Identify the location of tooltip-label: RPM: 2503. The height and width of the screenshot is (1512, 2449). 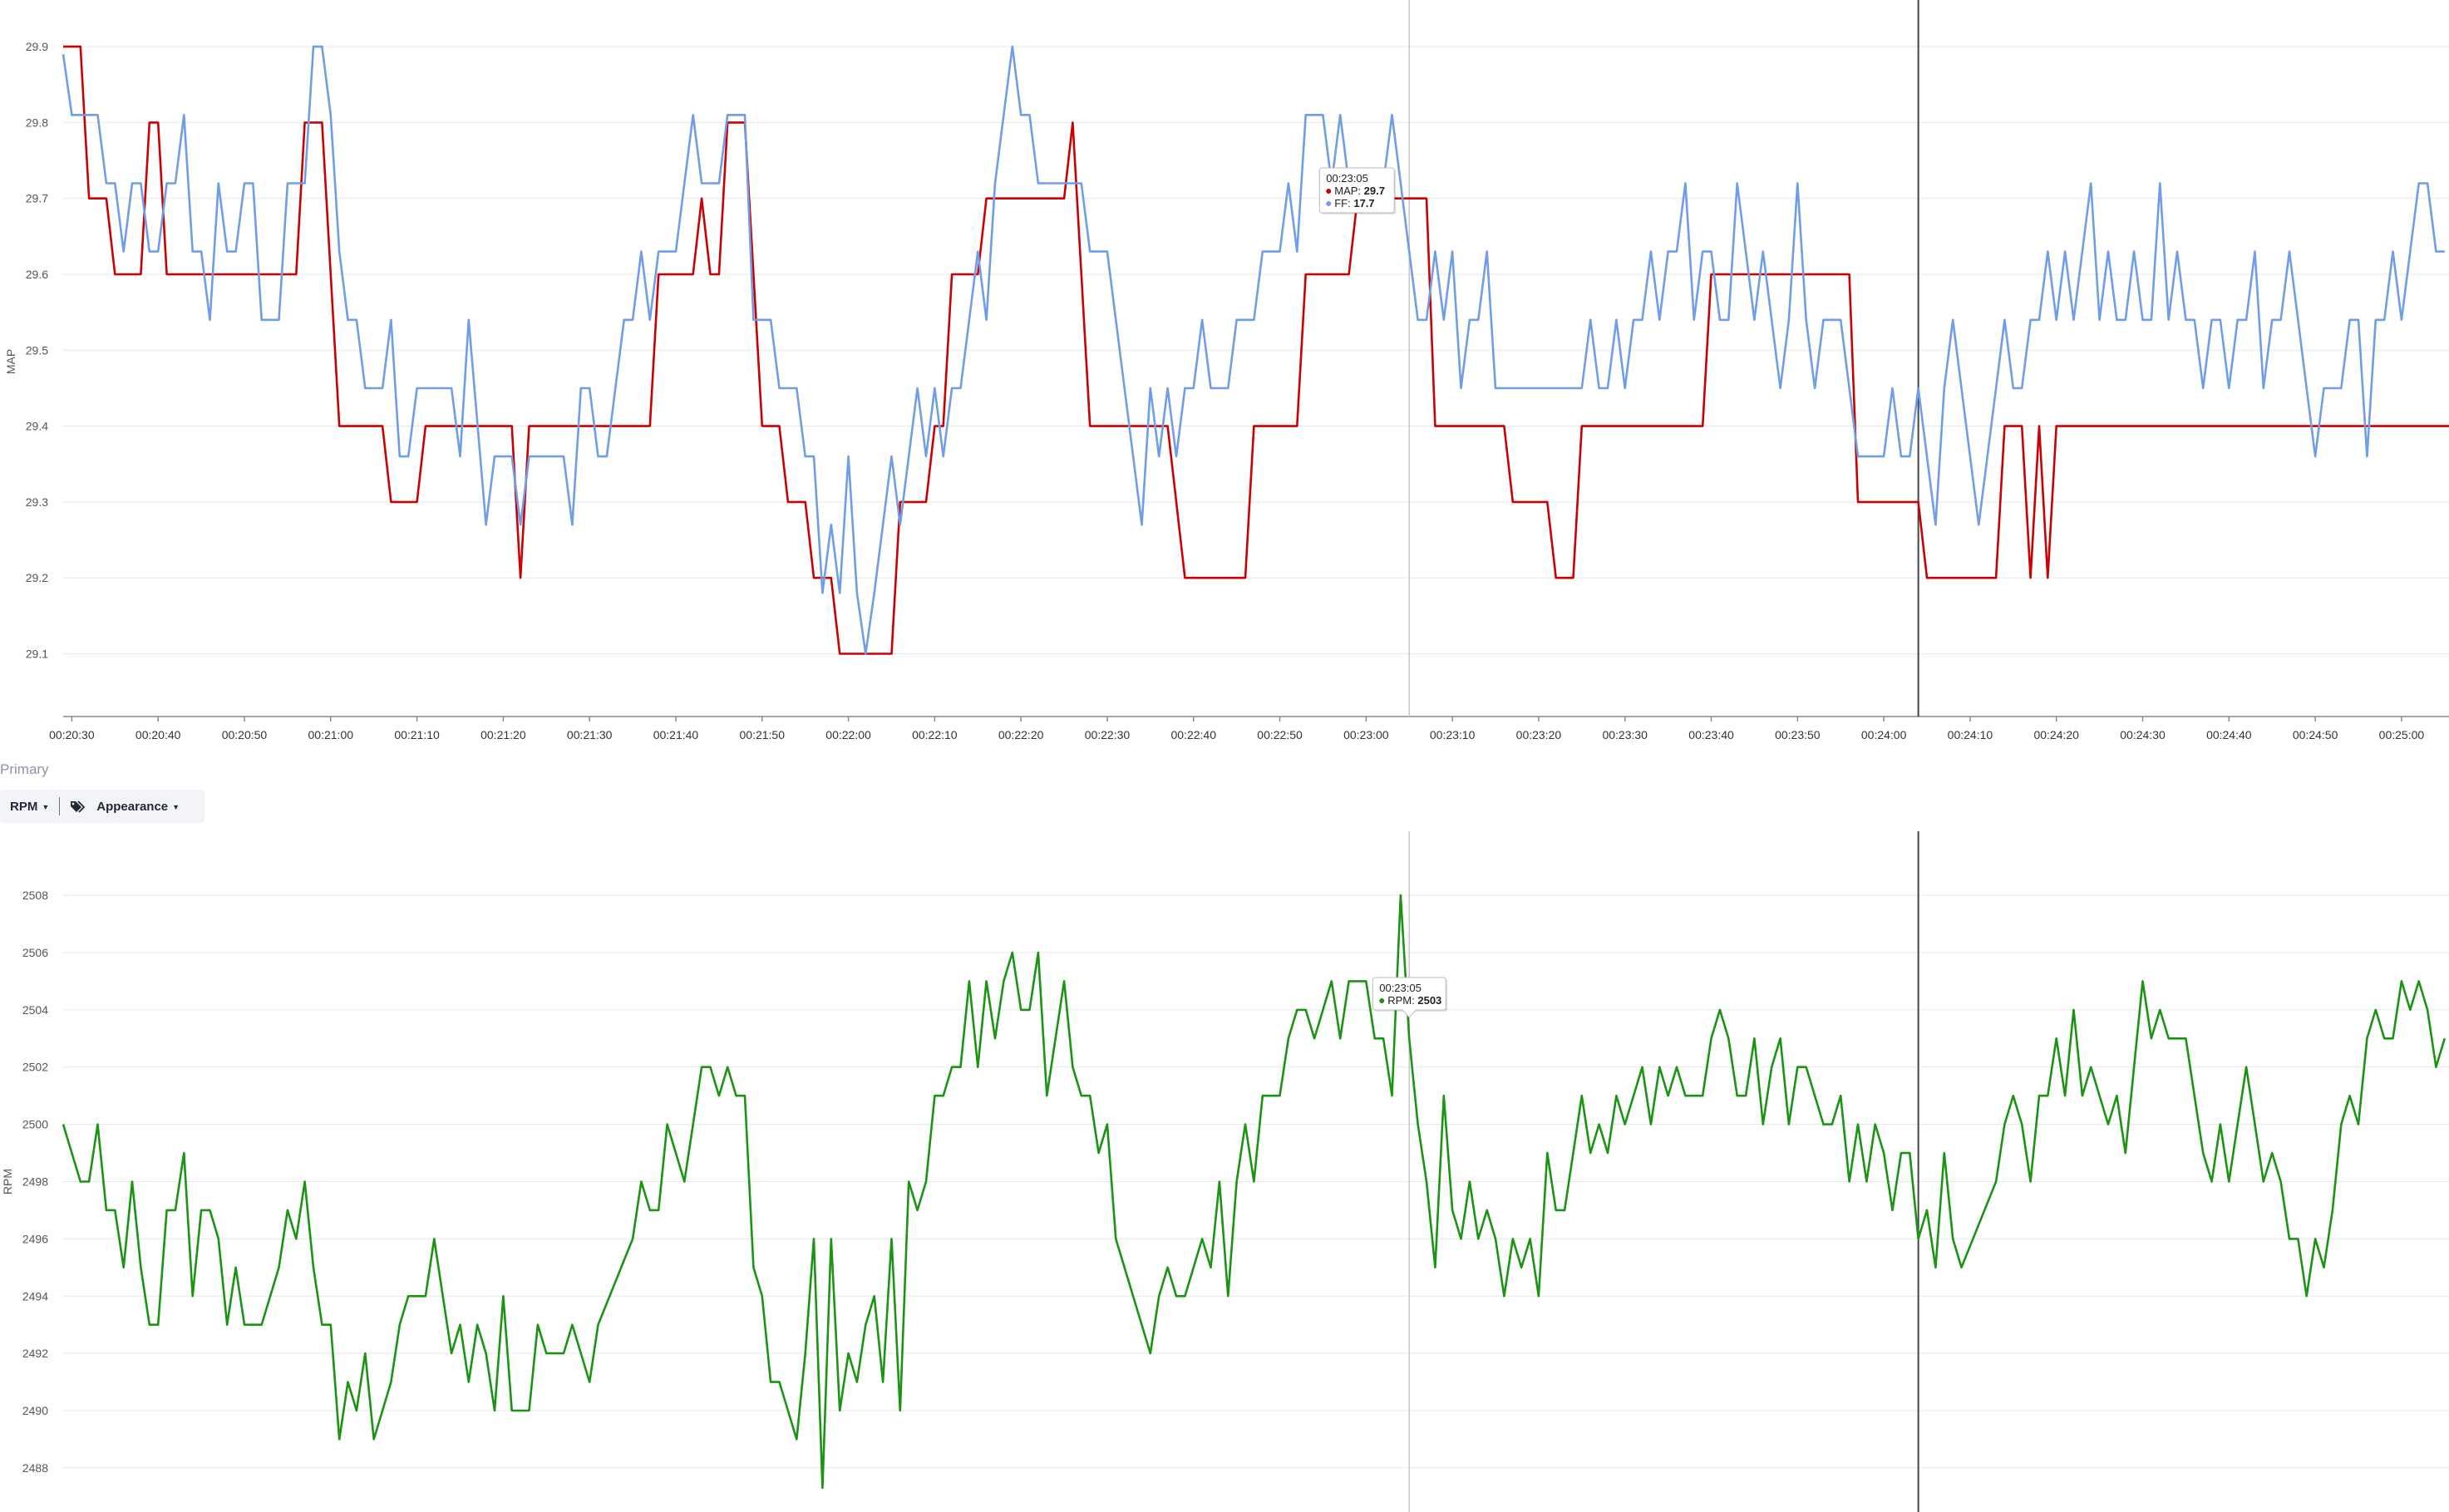
(1414, 1001).